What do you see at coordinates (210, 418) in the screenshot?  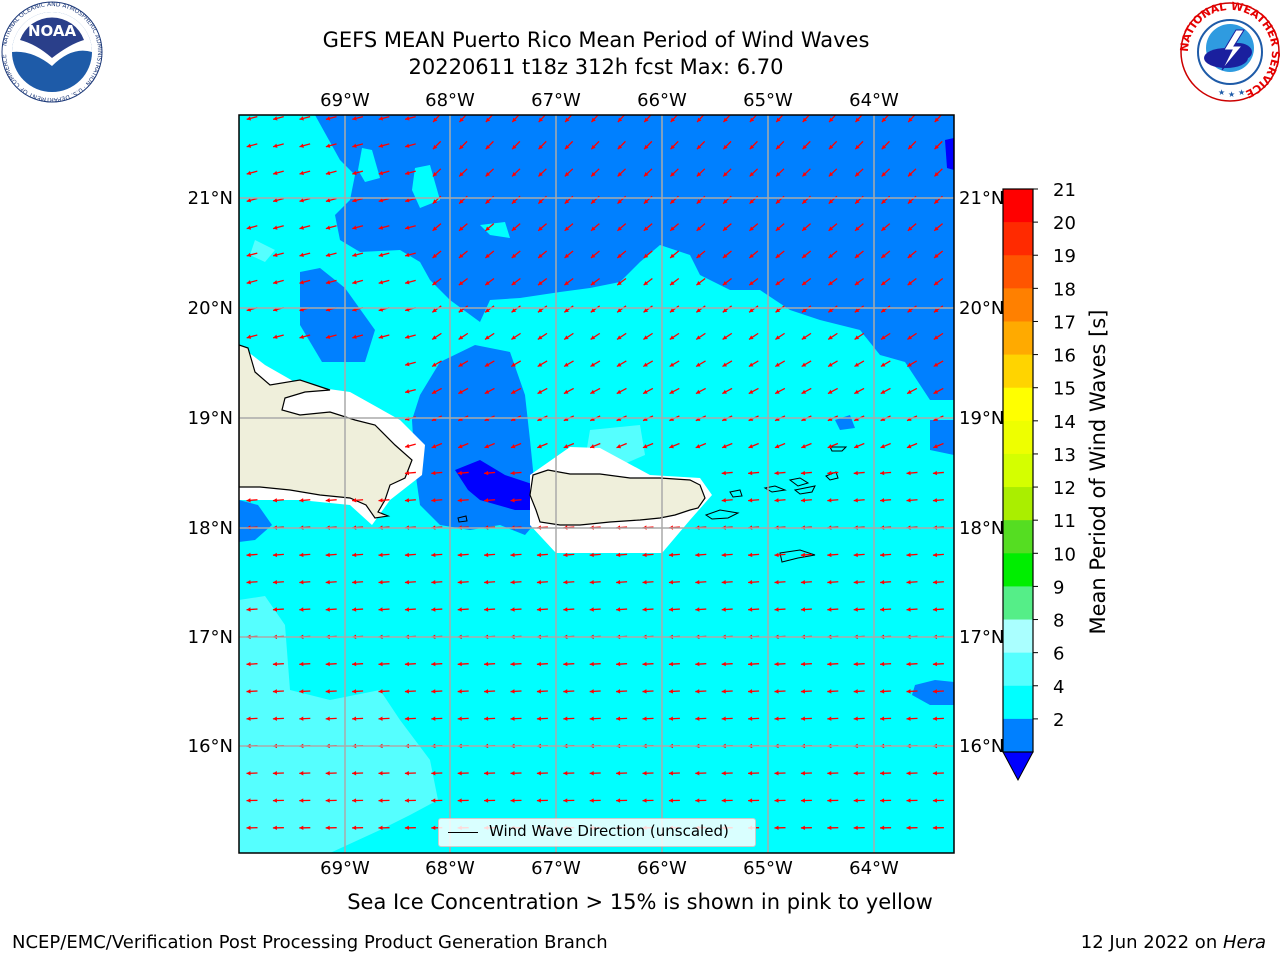 I see `lat-tick-left: 19°N` at bounding box center [210, 418].